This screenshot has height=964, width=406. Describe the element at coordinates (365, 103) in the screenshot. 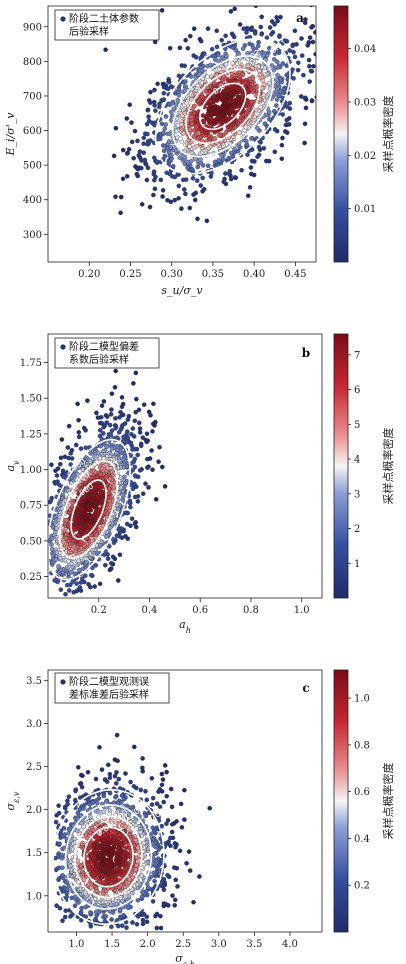

I see `colorbar-tick-label: 0.03` at that location.